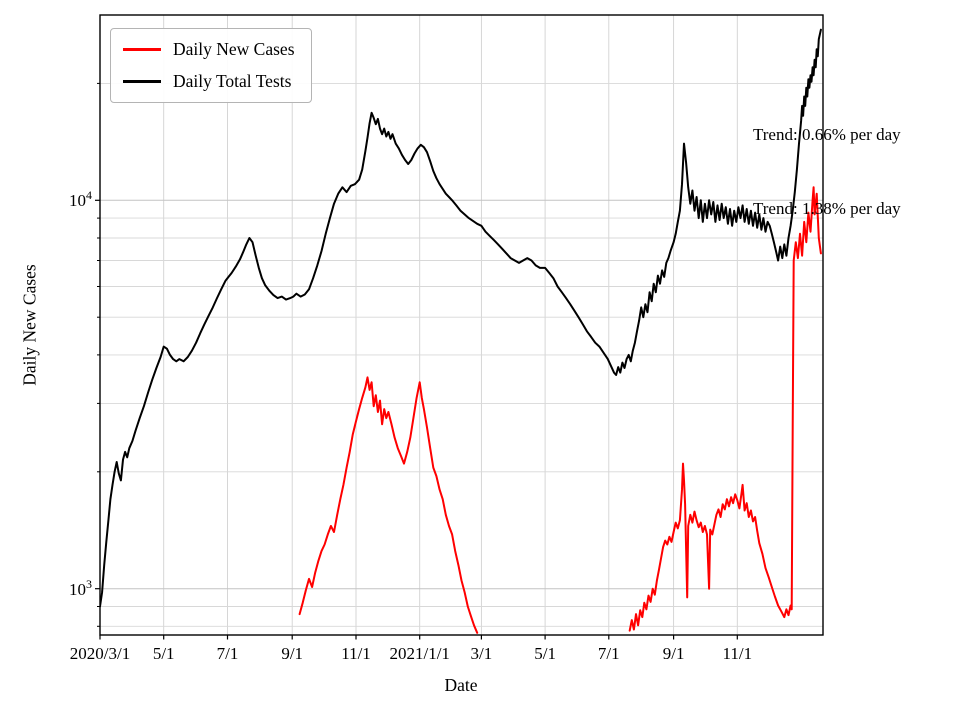 This screenshot has height=720, width=960. What do you see at coordinates (419, 653) in the screenshot?
I see `svg-text: 2021/1/1` at bounding box center [419, 653].